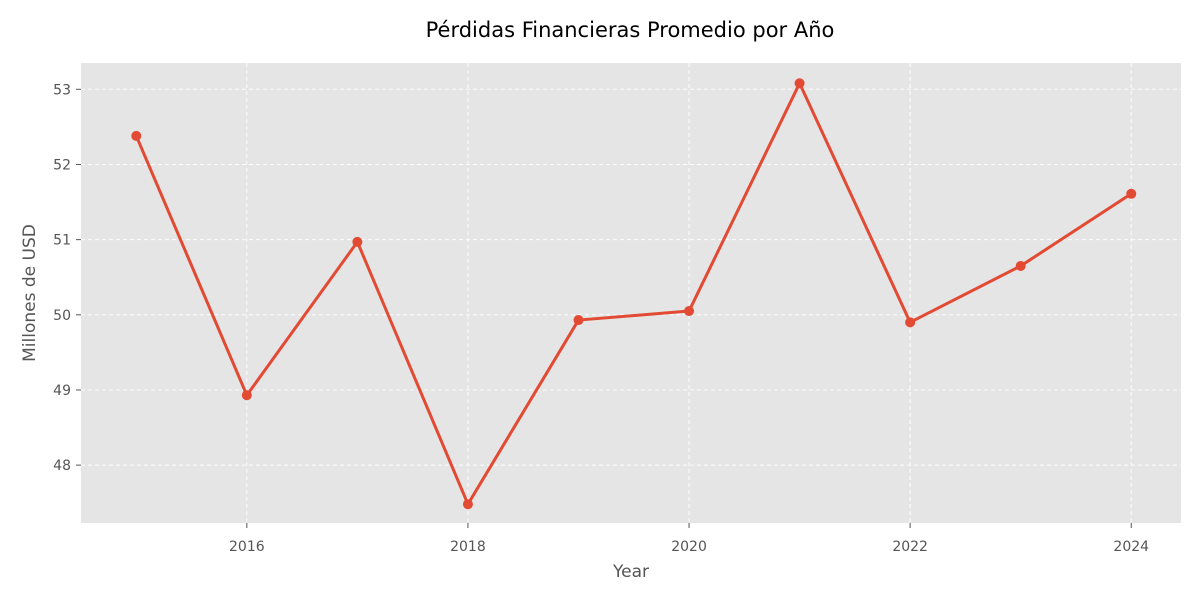  Describe the element at coordinates (62, 466) in the screenshot. I see `y-tick-label: 48` at that location.